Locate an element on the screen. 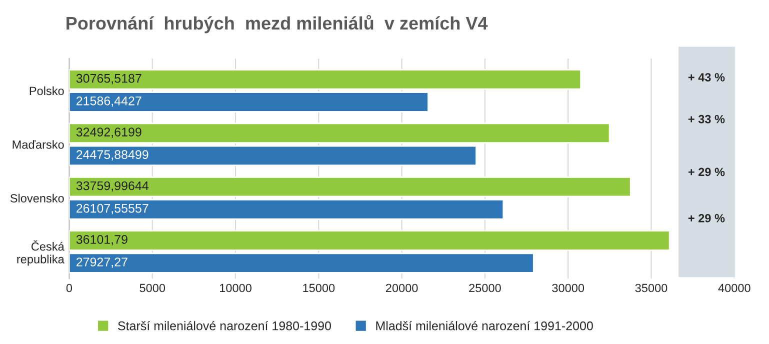  data-label: 24475,88499 is located at coordinates (112, 155).